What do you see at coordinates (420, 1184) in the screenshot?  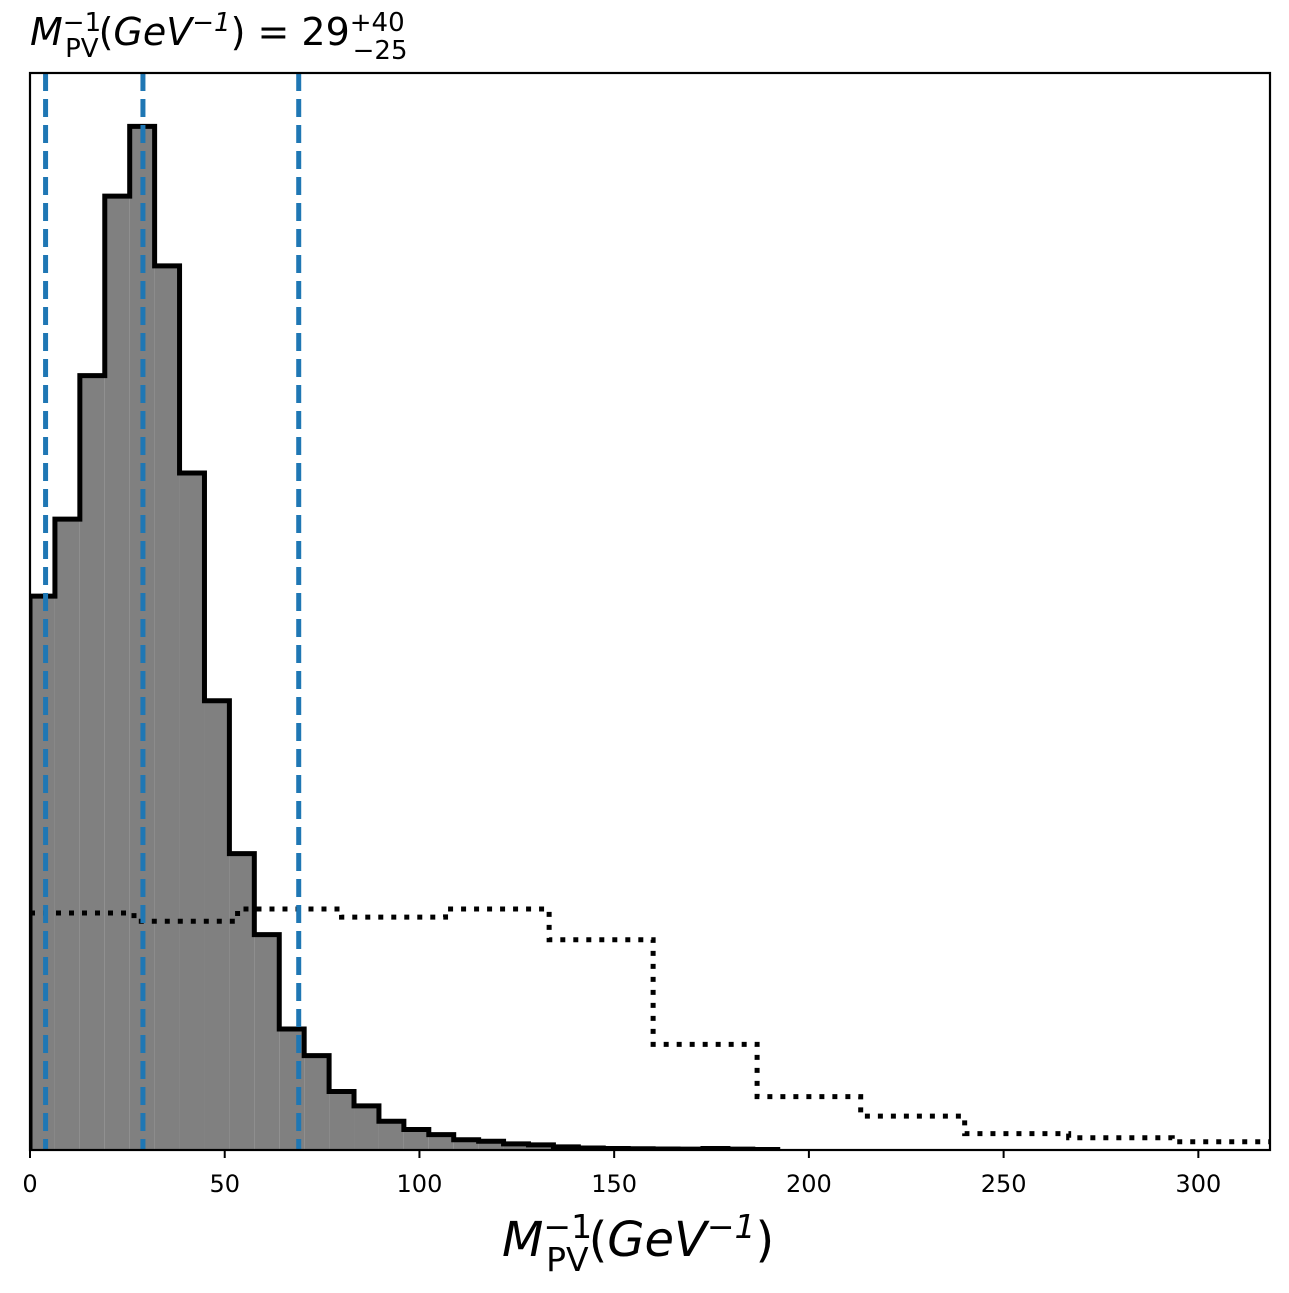 I see `x-tick-label: 100` at bounding box center [420, 1184].